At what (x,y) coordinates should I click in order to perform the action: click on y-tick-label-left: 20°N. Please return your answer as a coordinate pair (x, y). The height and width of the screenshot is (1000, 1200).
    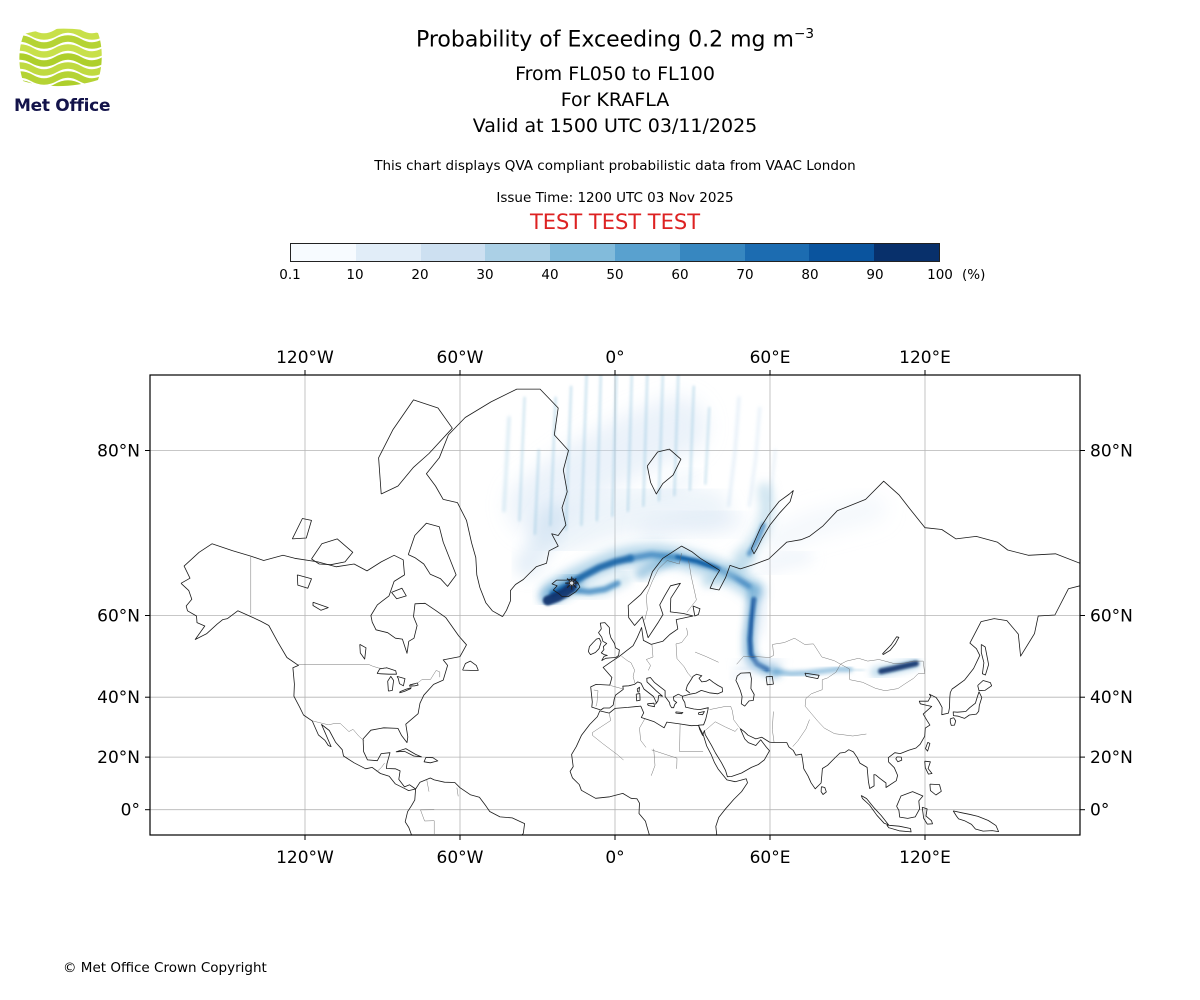
    Looking at the image, I should click on (118, 758).